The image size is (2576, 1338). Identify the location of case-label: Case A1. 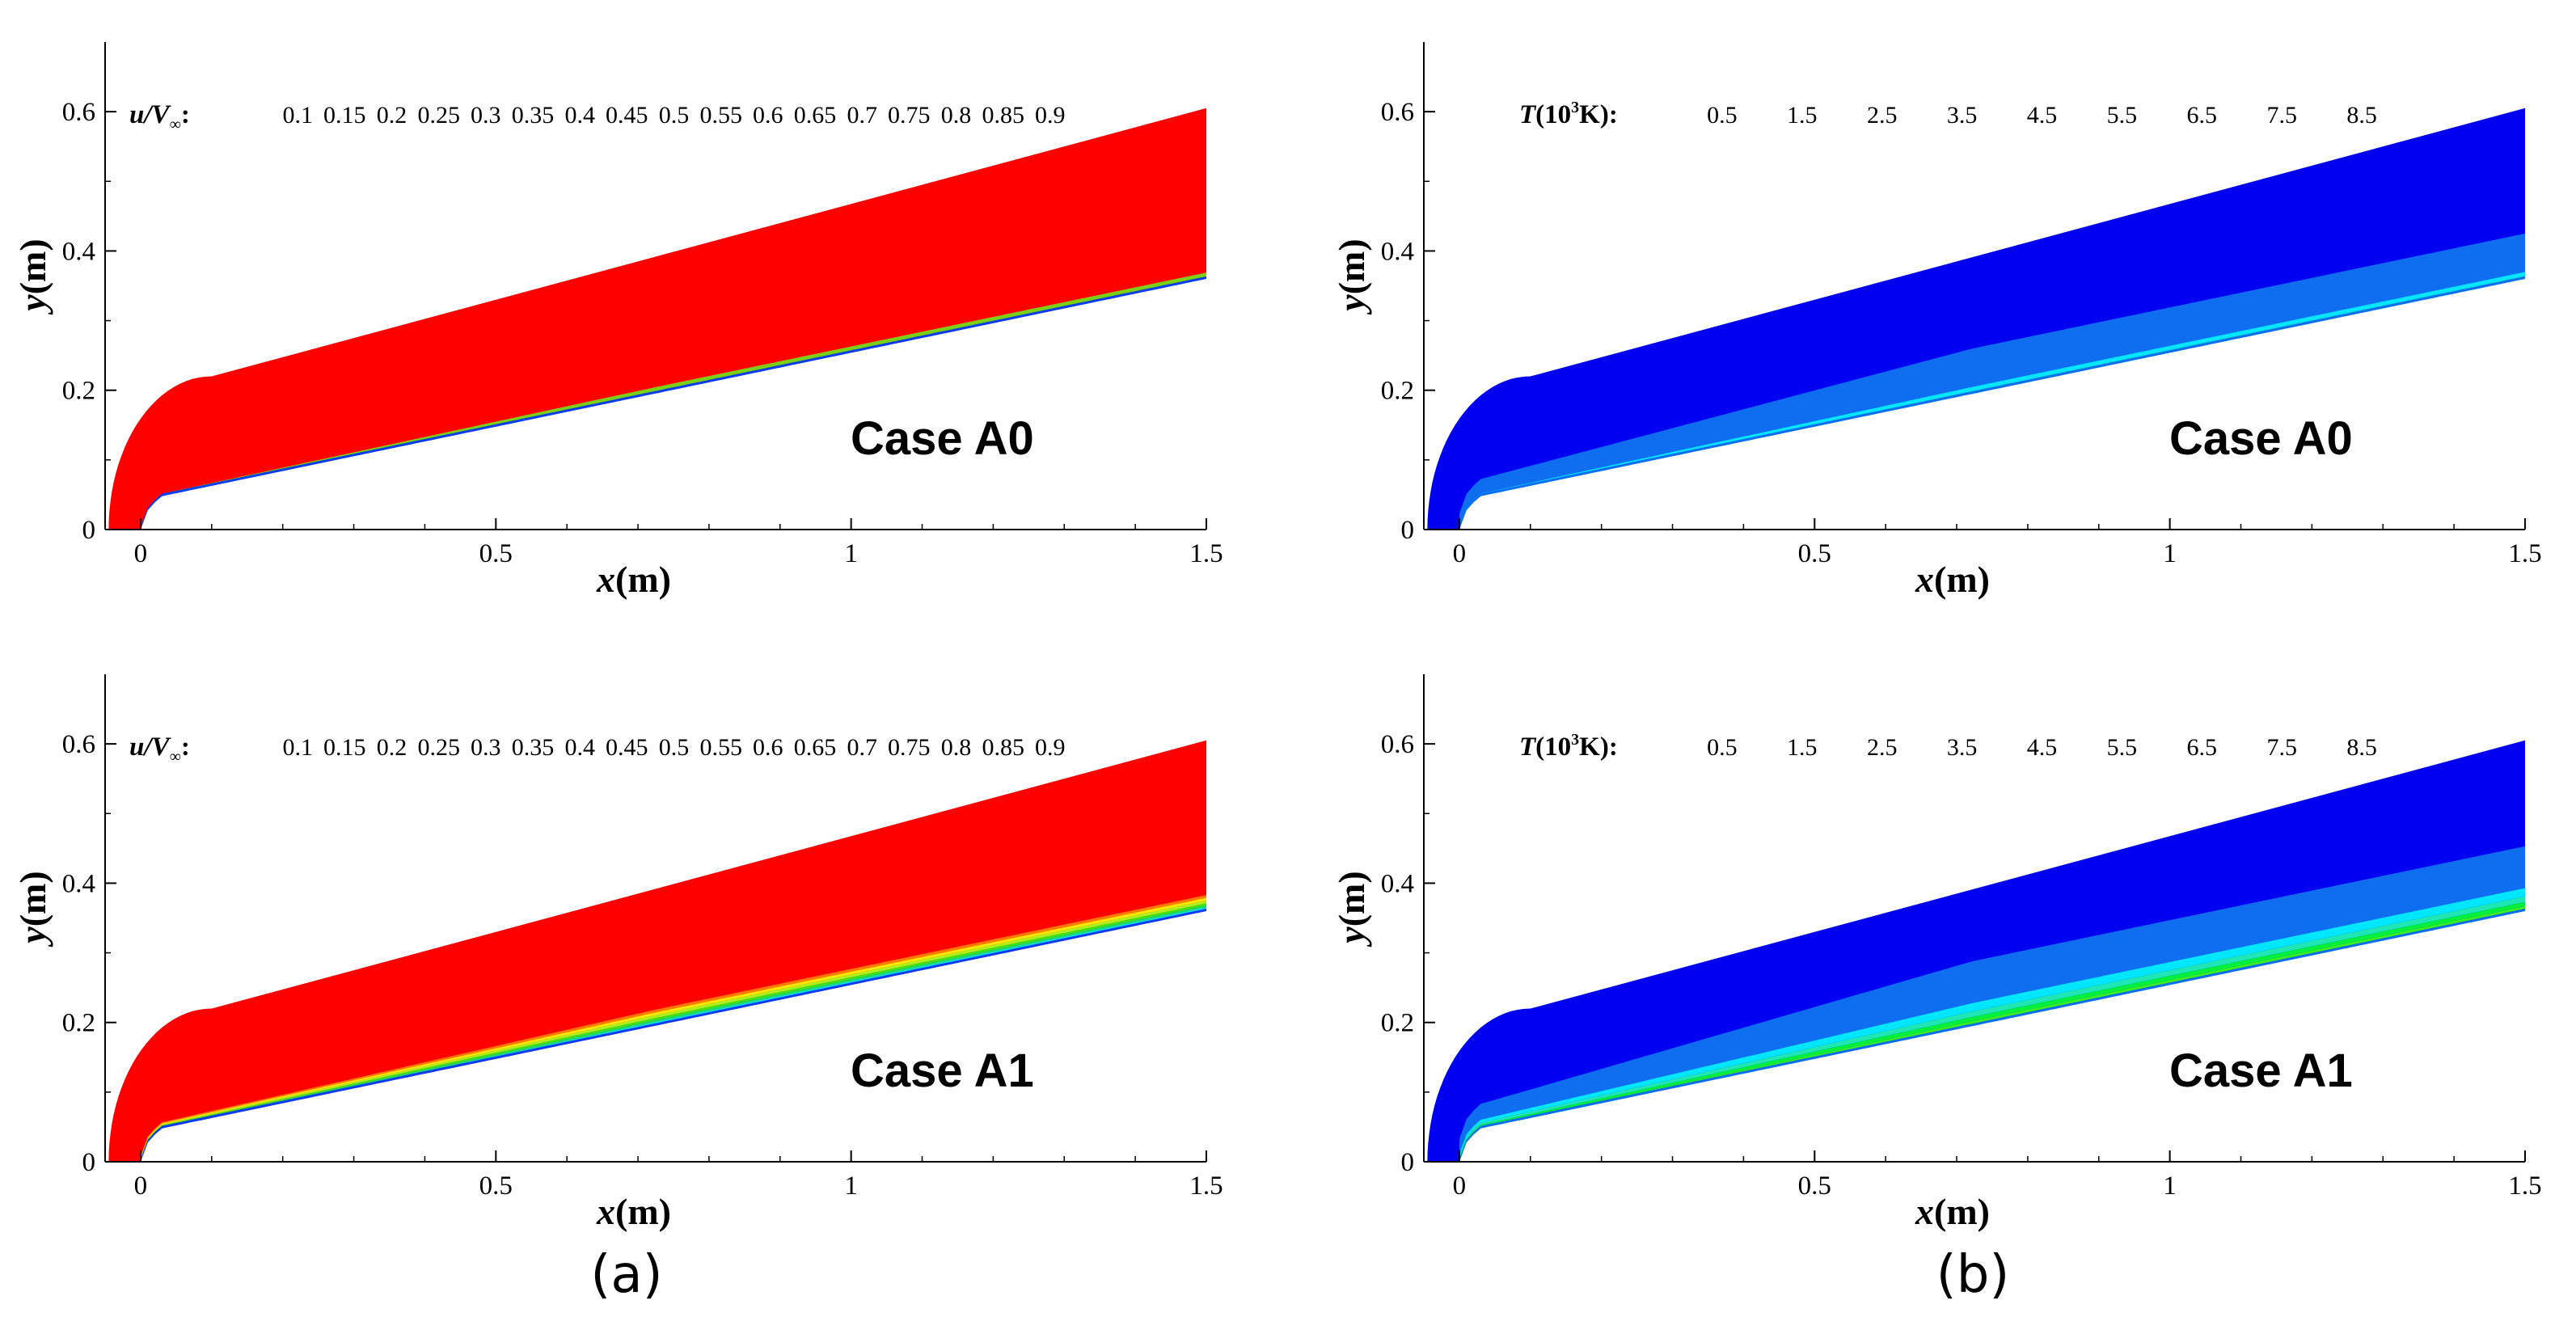
(2261, 1071).